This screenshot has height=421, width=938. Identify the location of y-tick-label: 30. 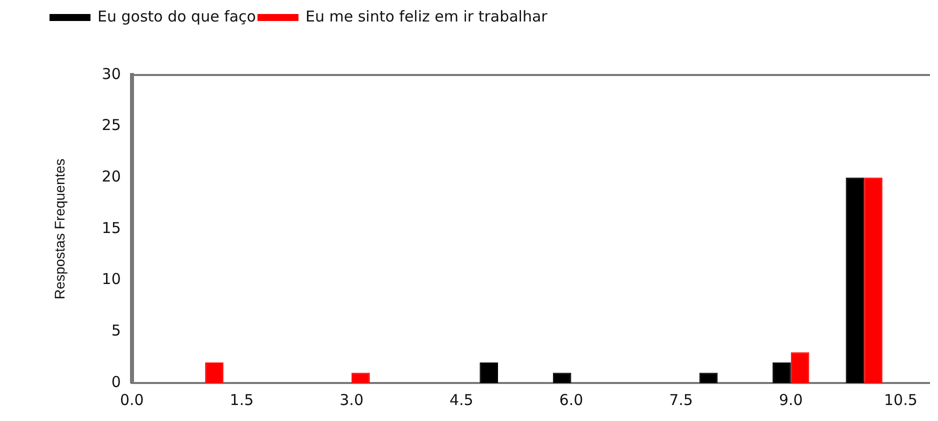
(111, 73).